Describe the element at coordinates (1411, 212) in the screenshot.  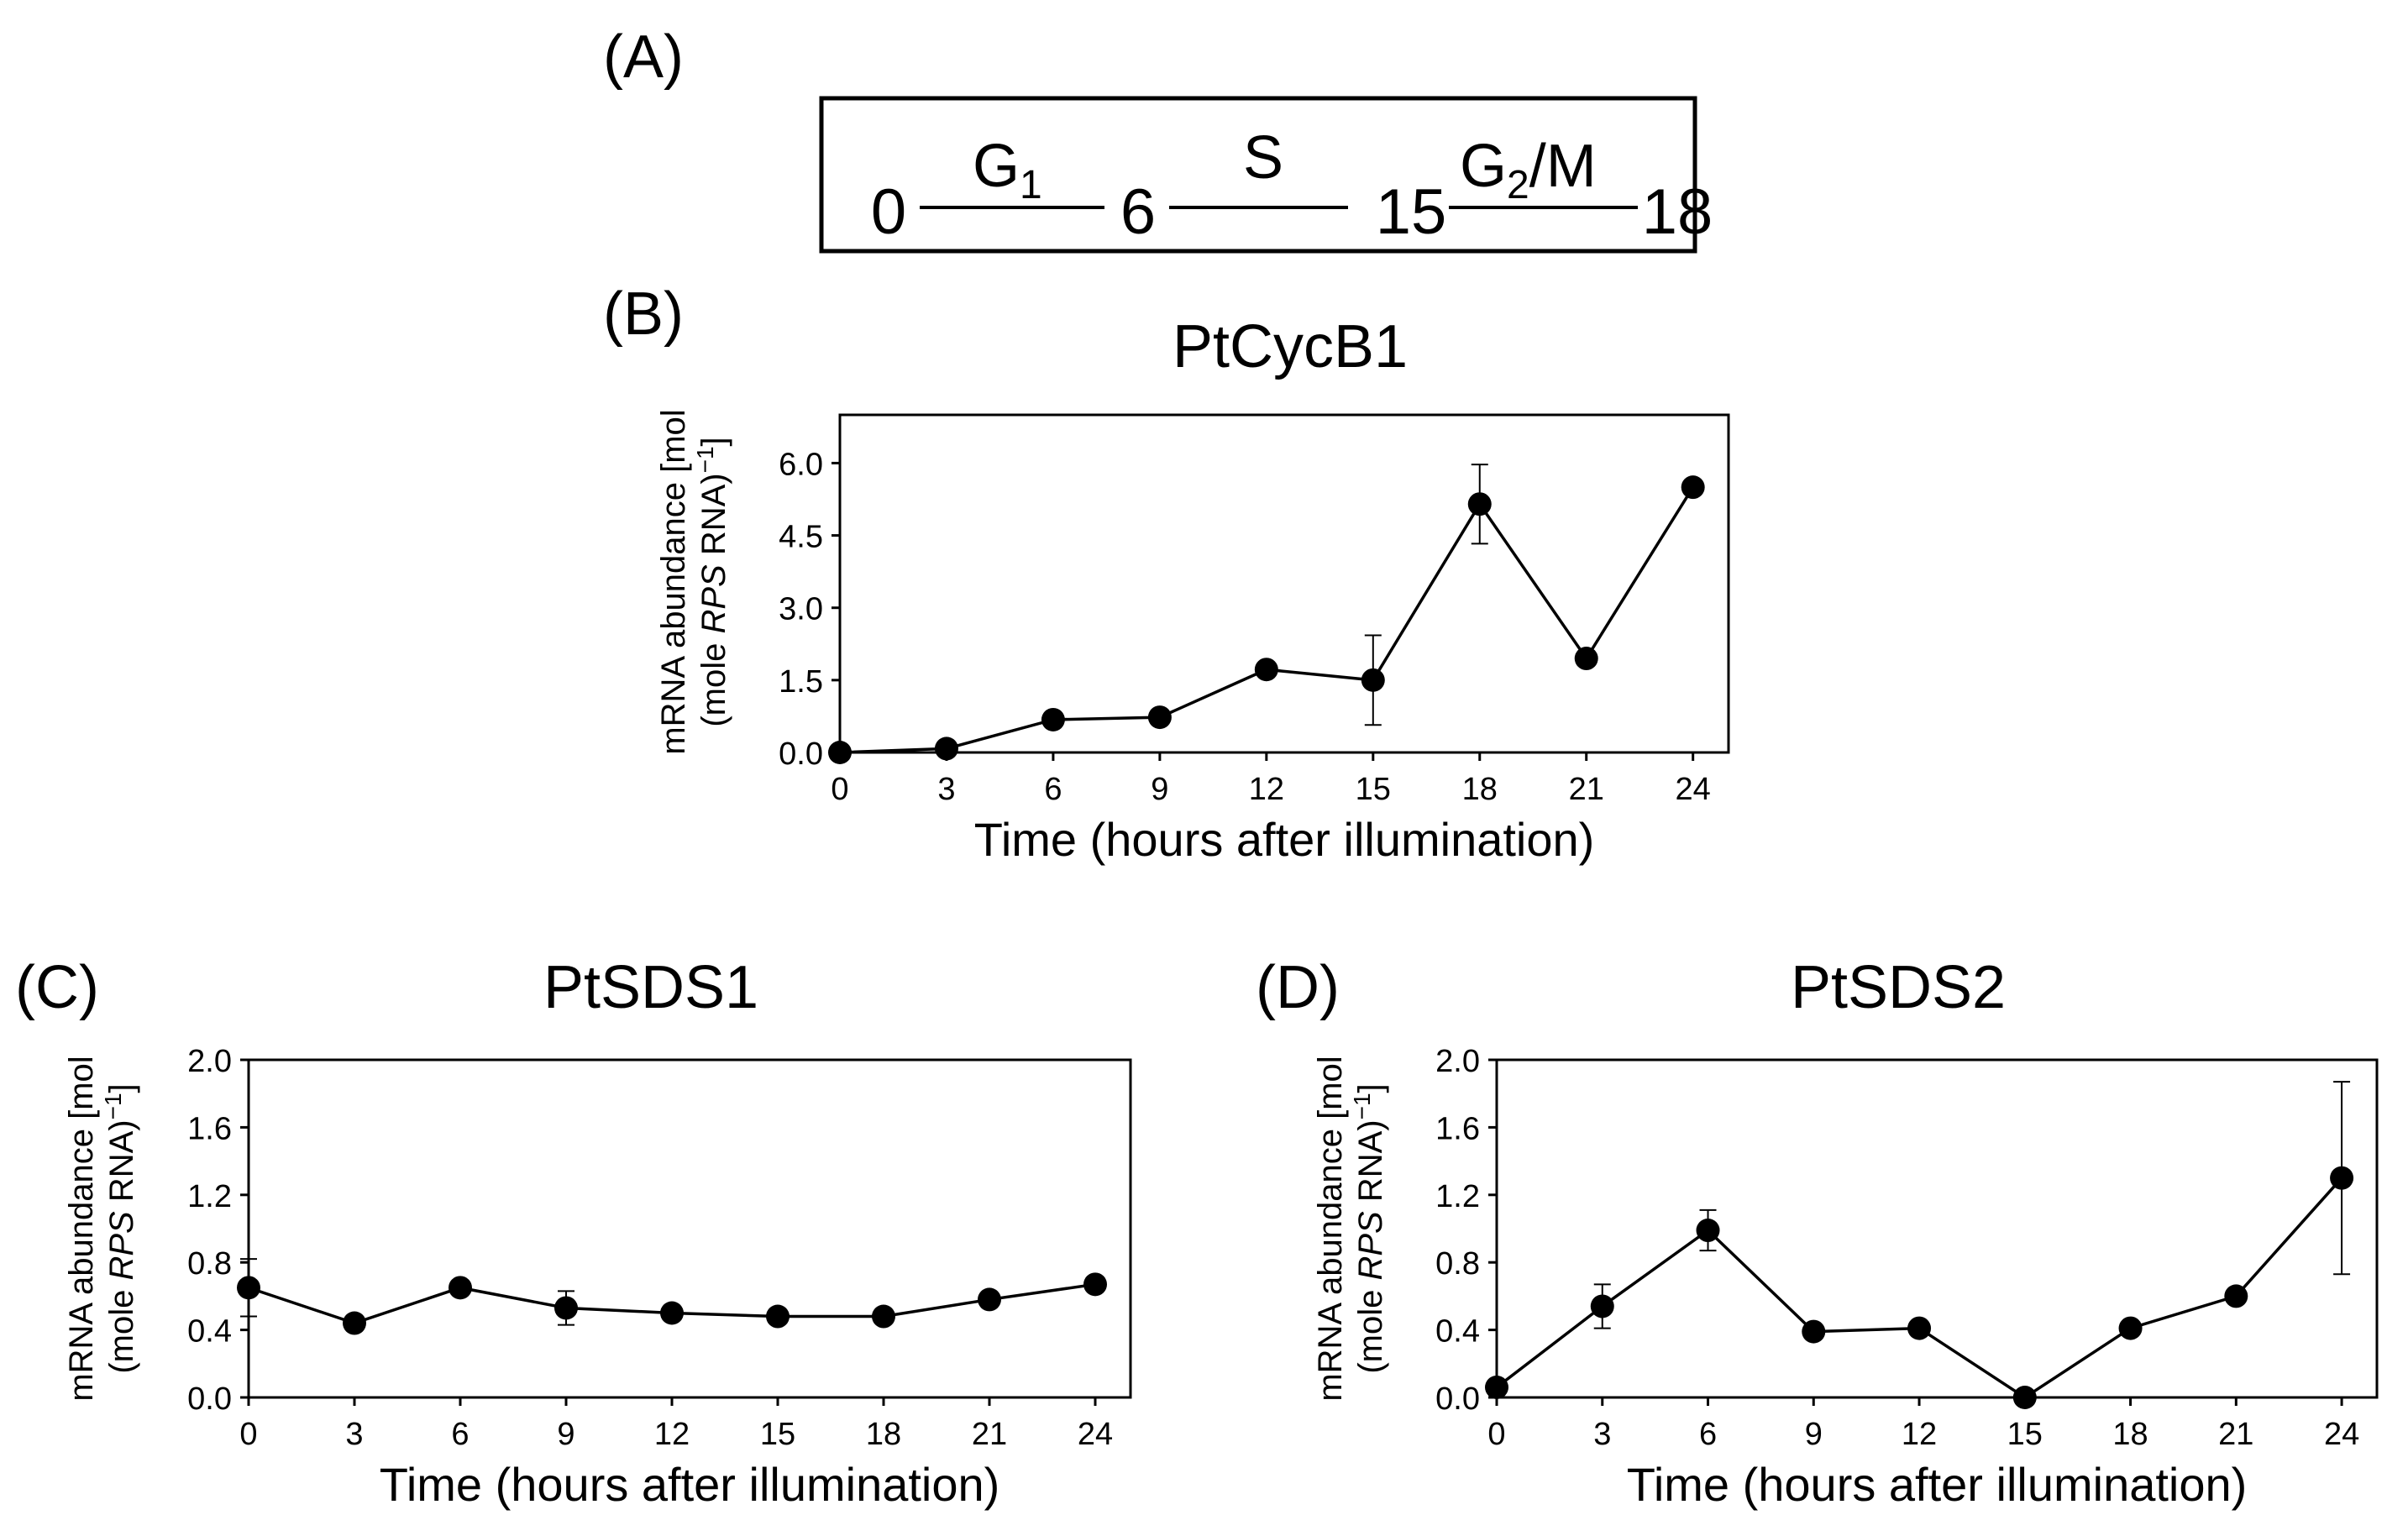
I see `boundary-15: 15` at that location.